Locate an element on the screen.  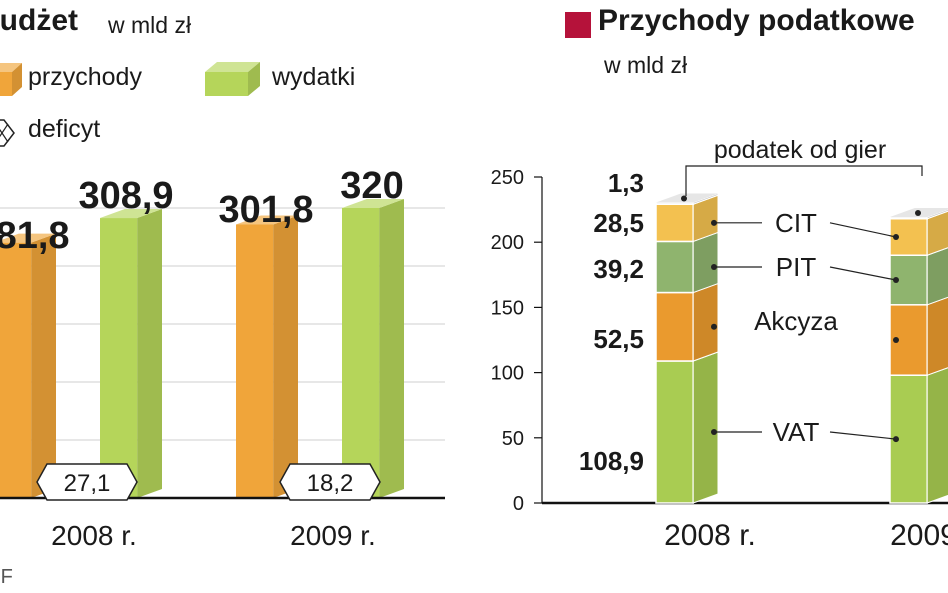
legend-expense-side-icon is located at coordinates (254, 79).